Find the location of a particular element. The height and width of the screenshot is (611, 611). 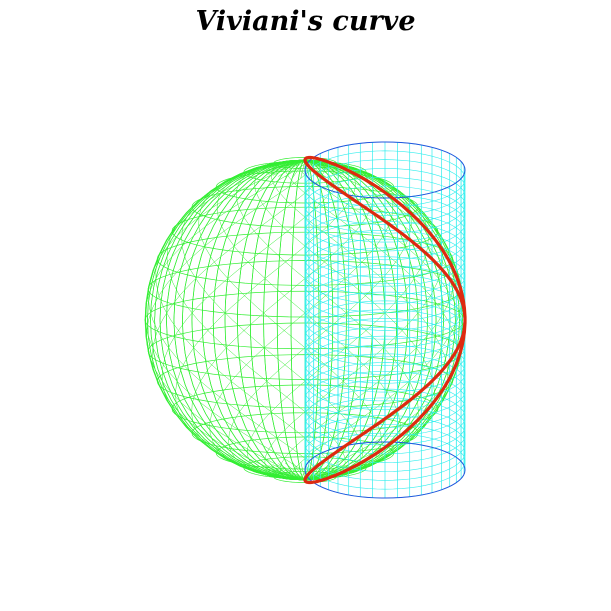

viviani-curve is located at coordinates (385, 320).